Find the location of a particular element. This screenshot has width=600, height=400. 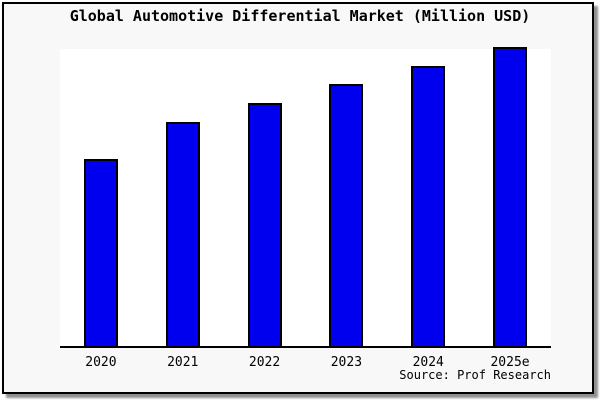

x-tick-label-2020: 2020 is located at coordinates (101, 362).